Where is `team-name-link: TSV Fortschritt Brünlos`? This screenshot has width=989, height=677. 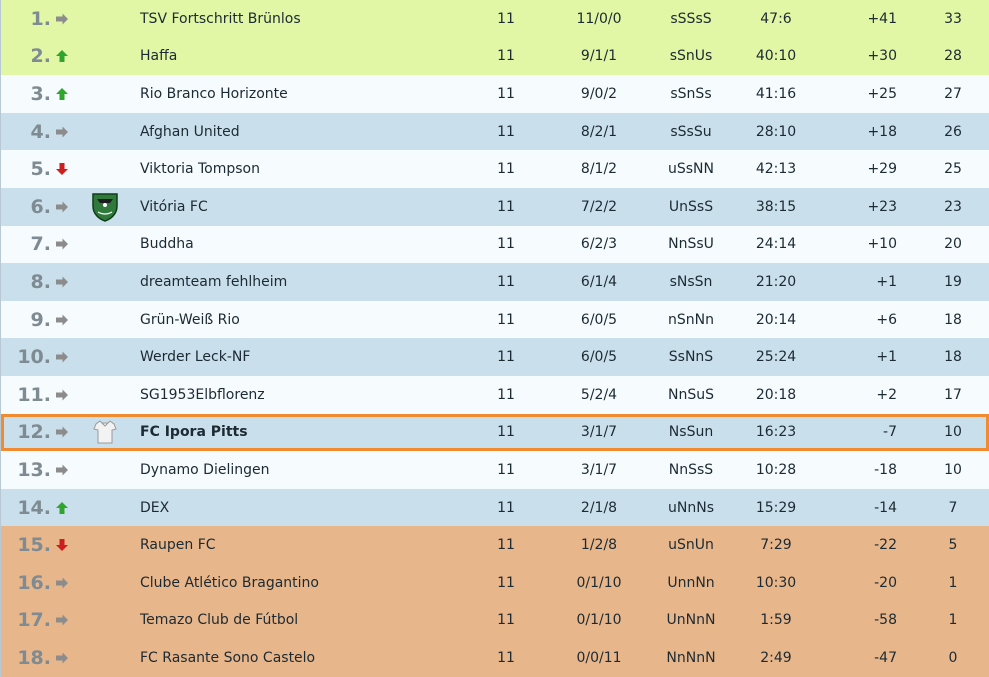 team-name-link: TSV Fortschritt Brünlos is located at coordinates (220, 18).